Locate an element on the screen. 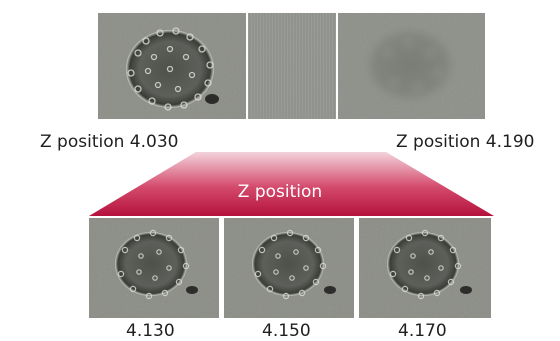 The width and height of the screenshot is (560, 341). microscope-frame-start is located at coordinates (172, 66).